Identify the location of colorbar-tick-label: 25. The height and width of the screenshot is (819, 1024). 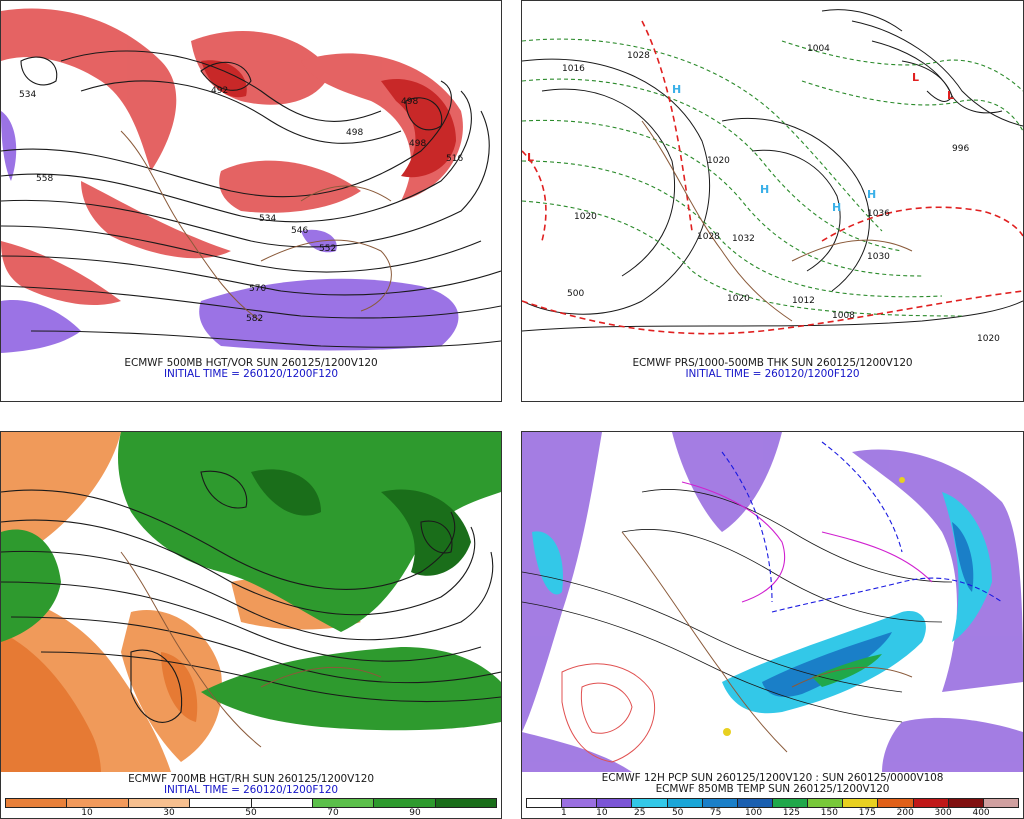
(640, 813).